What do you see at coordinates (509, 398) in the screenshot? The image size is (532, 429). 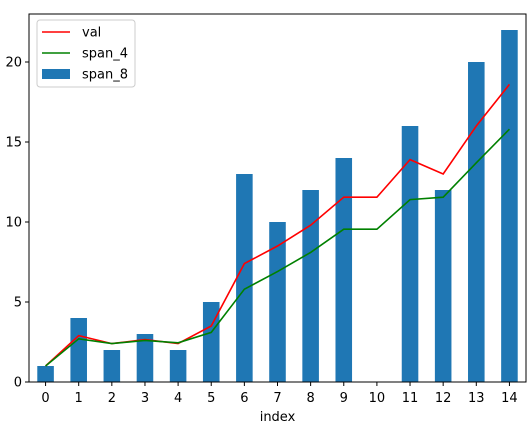 I see `x-tick-label: 14` at bounding box center [509, 398].